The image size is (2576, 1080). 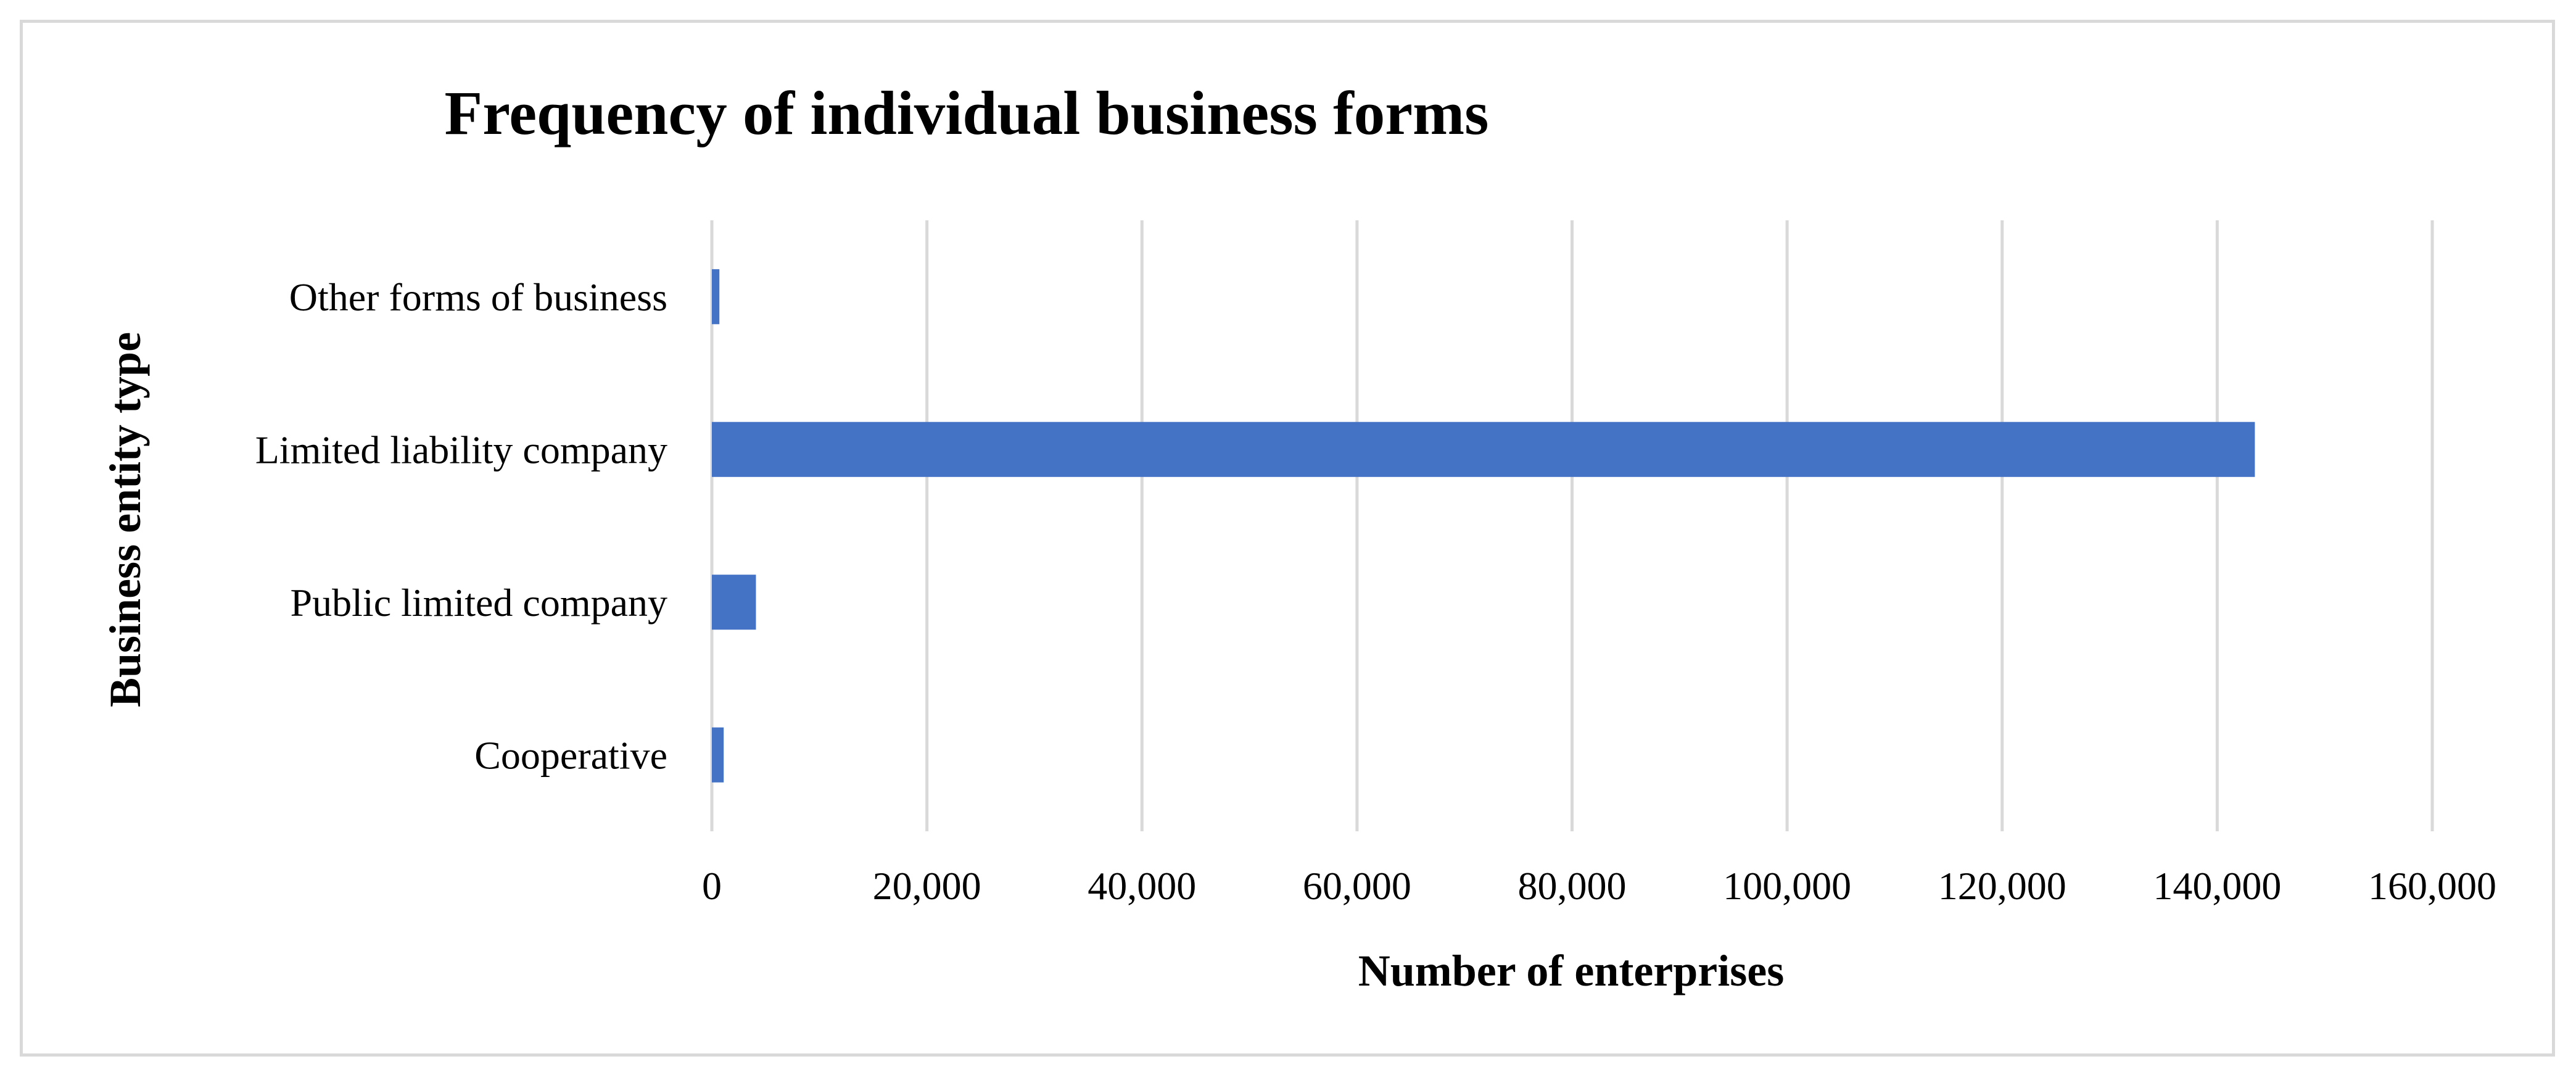 I want to click on x-tick-label: 60,000, so click(x=1357, y=886).